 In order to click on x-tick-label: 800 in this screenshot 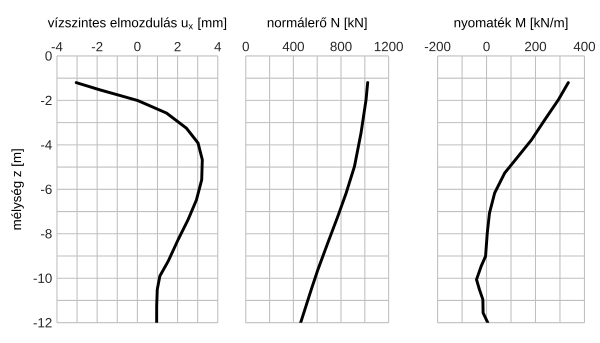, I will do `click(341, 47)`.